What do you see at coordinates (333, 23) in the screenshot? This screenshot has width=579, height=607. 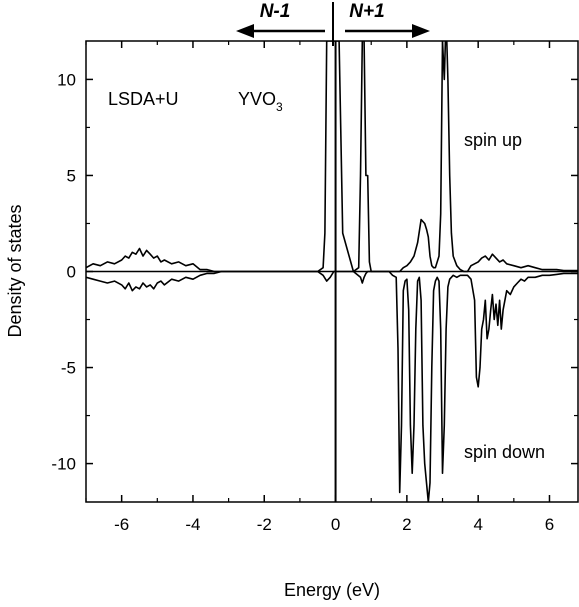 I see `header: N-1 N+1` at bounding box center [333, 23].